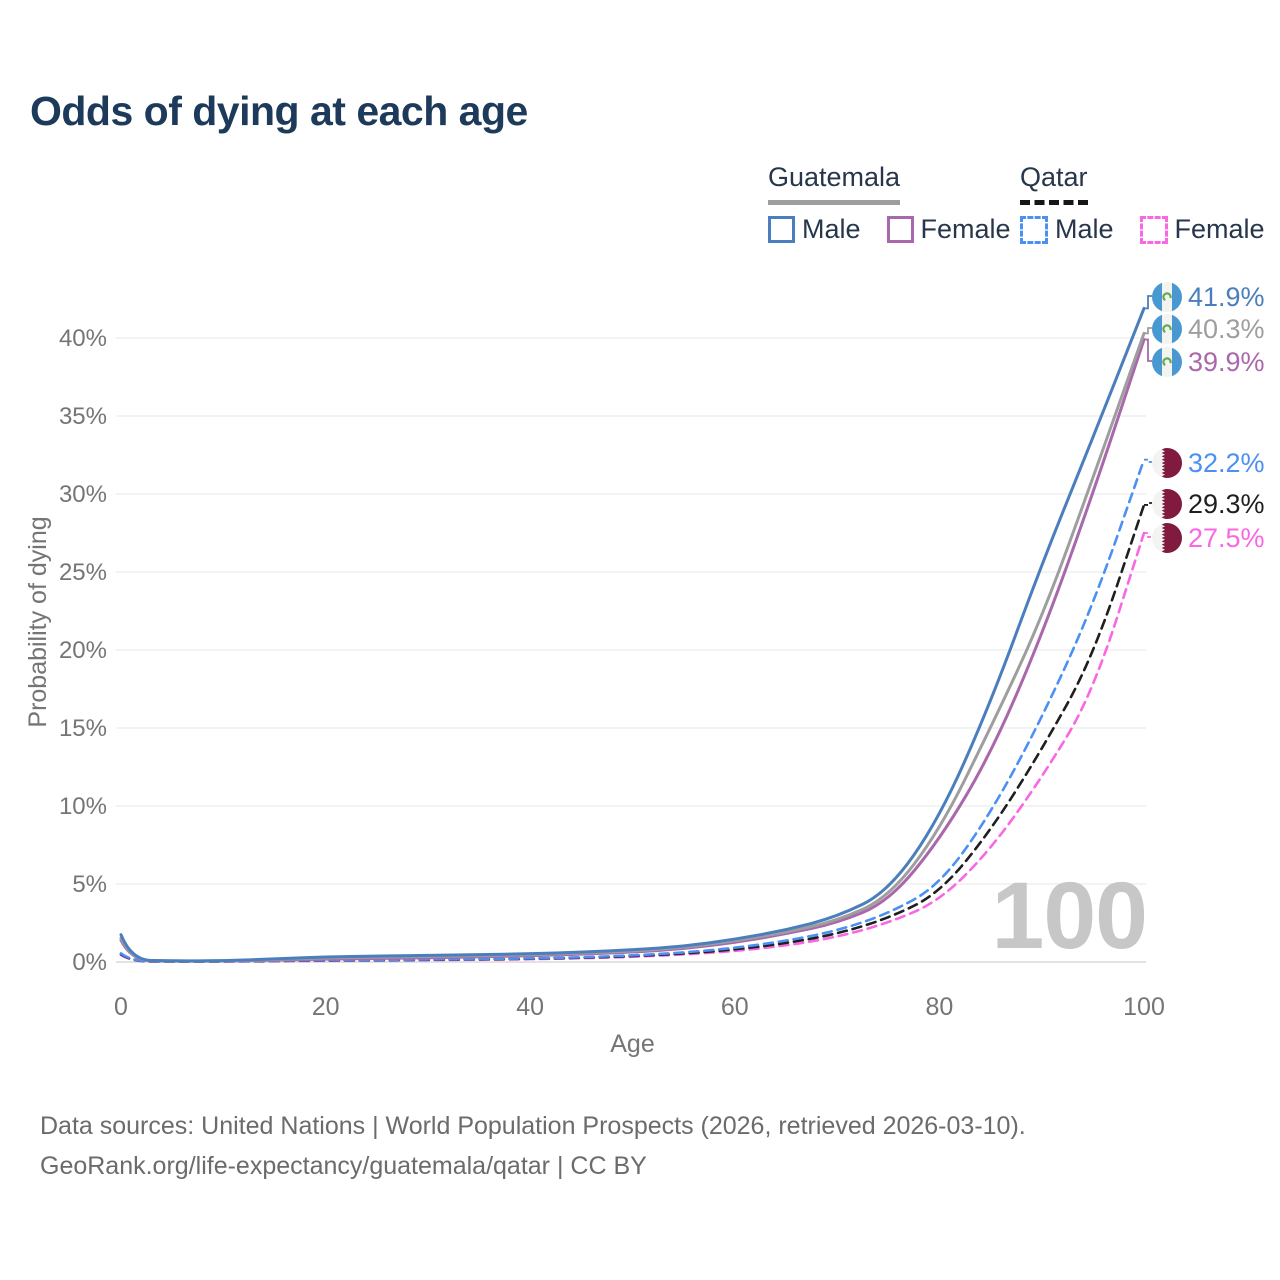 Image resolution: width=1280 pixels, height=1280 pixels. What do you see at coordinates (831, 229) in the screenshot?
I see `legend-label-guatemala-male: Male` at bounding box center [831, 229].